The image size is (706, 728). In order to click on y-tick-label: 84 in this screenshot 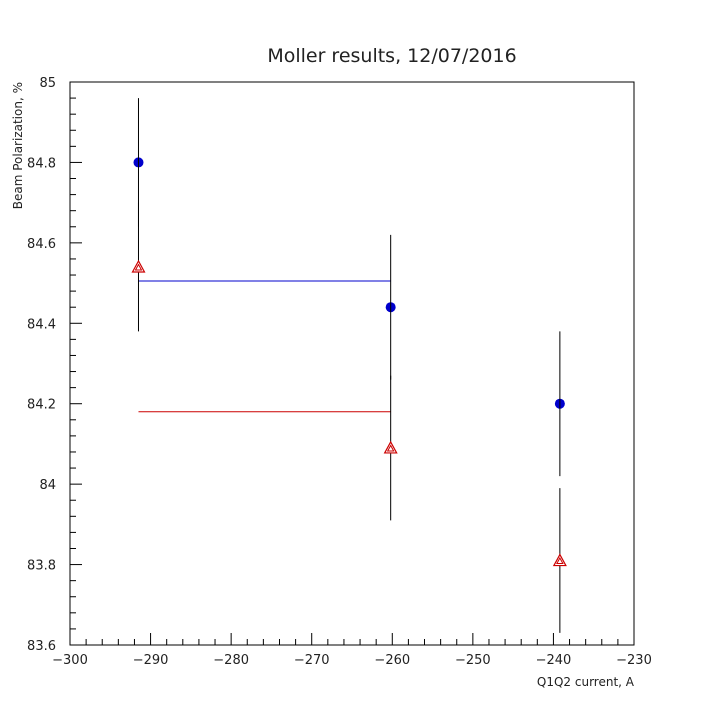, I will do `click(47, 485)`.